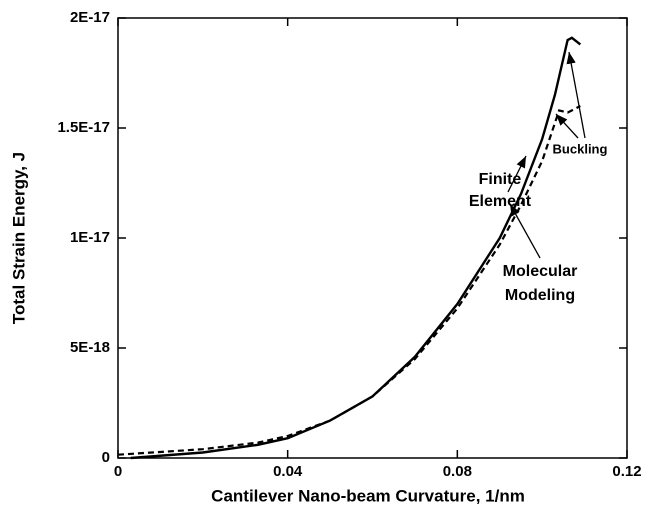 The image size is (645, 515). Describe the element at coordinates (457, 471) in the screenshot. I see `x-tick-label: 0.08` at that location.